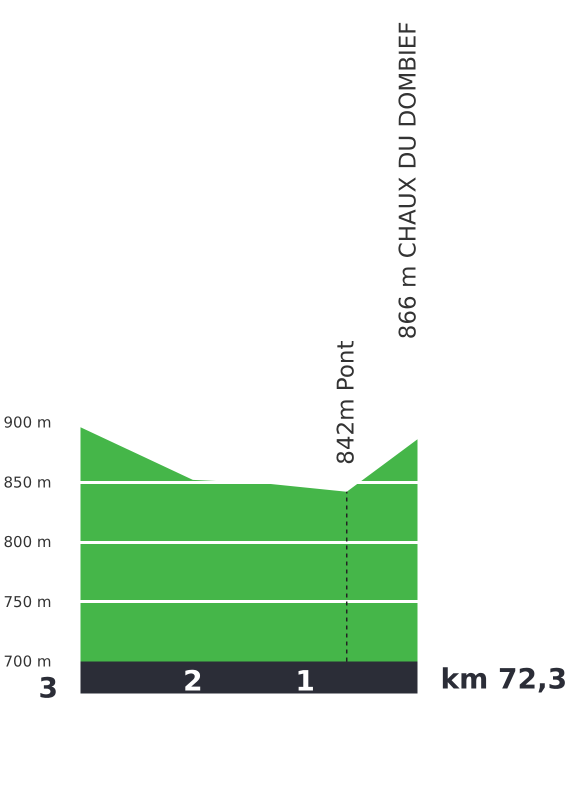 The width and height of the screenshot is (573, 800). Describe the element at coordinates (193, 681) in the screenshot. I see `x-tick-label: 2` at that location.